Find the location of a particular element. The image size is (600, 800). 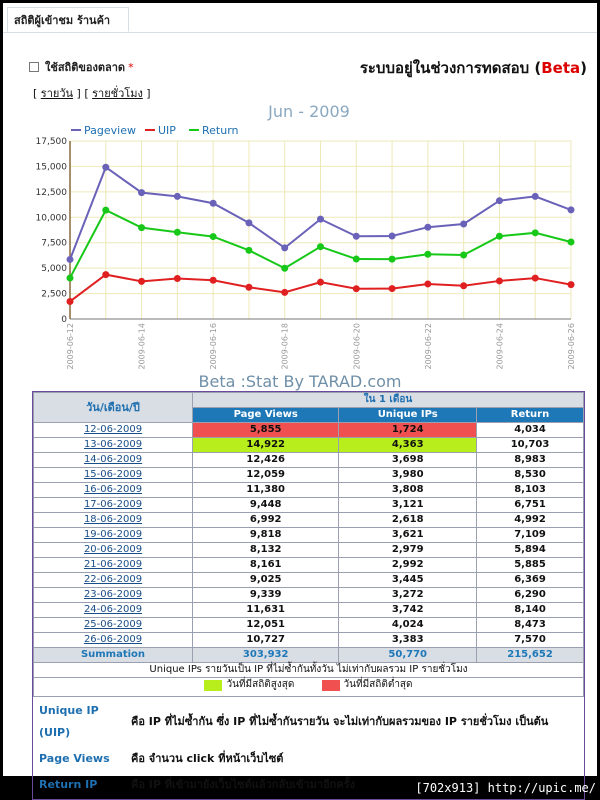

table-row: 21-06-2009 8,161 2,992 5,885 is located at coordinates (308, 565).